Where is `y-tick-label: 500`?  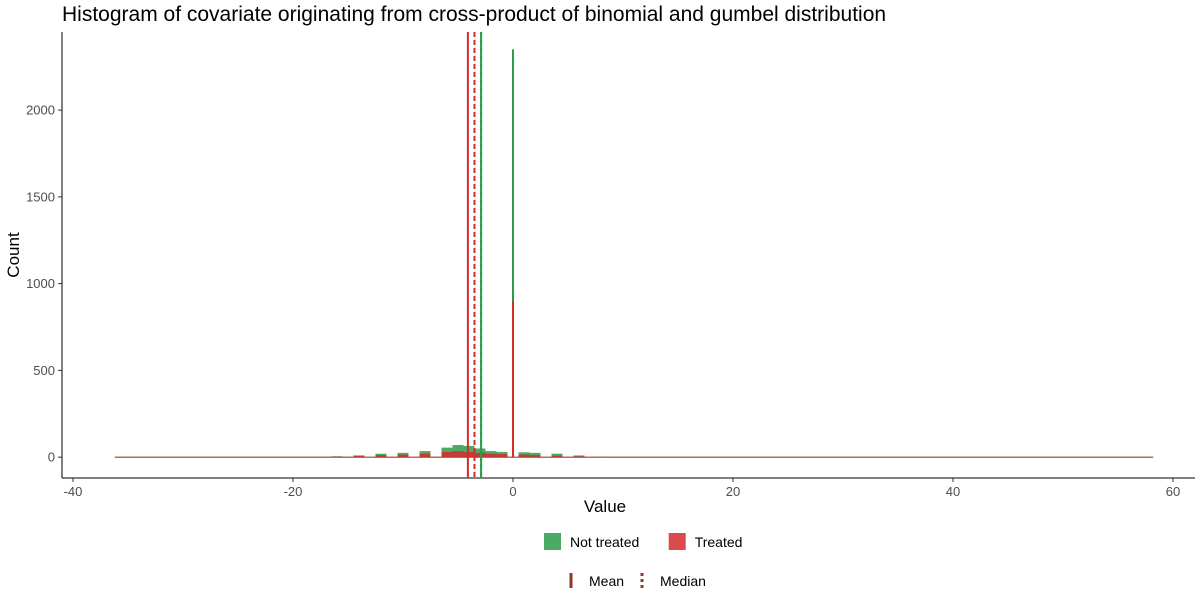 y-tick-label: 500 is located at coordinates (44, 370).